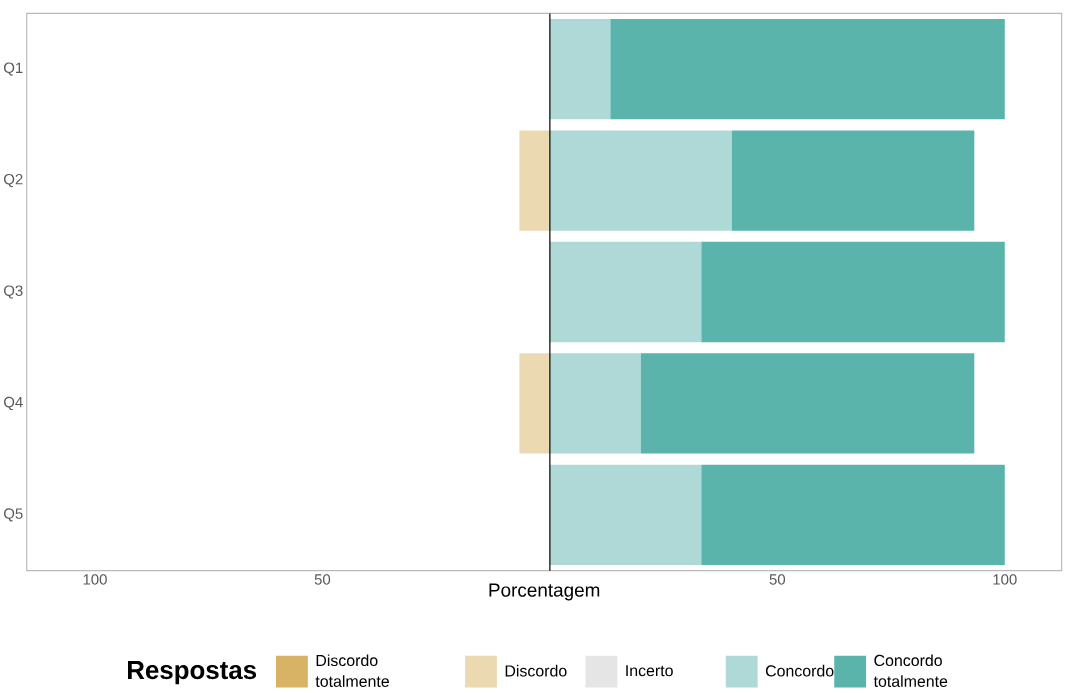 The height and width of the screenshot is (693, 1087). I want to click on y-tick-label: Q4, so click(13, 404).